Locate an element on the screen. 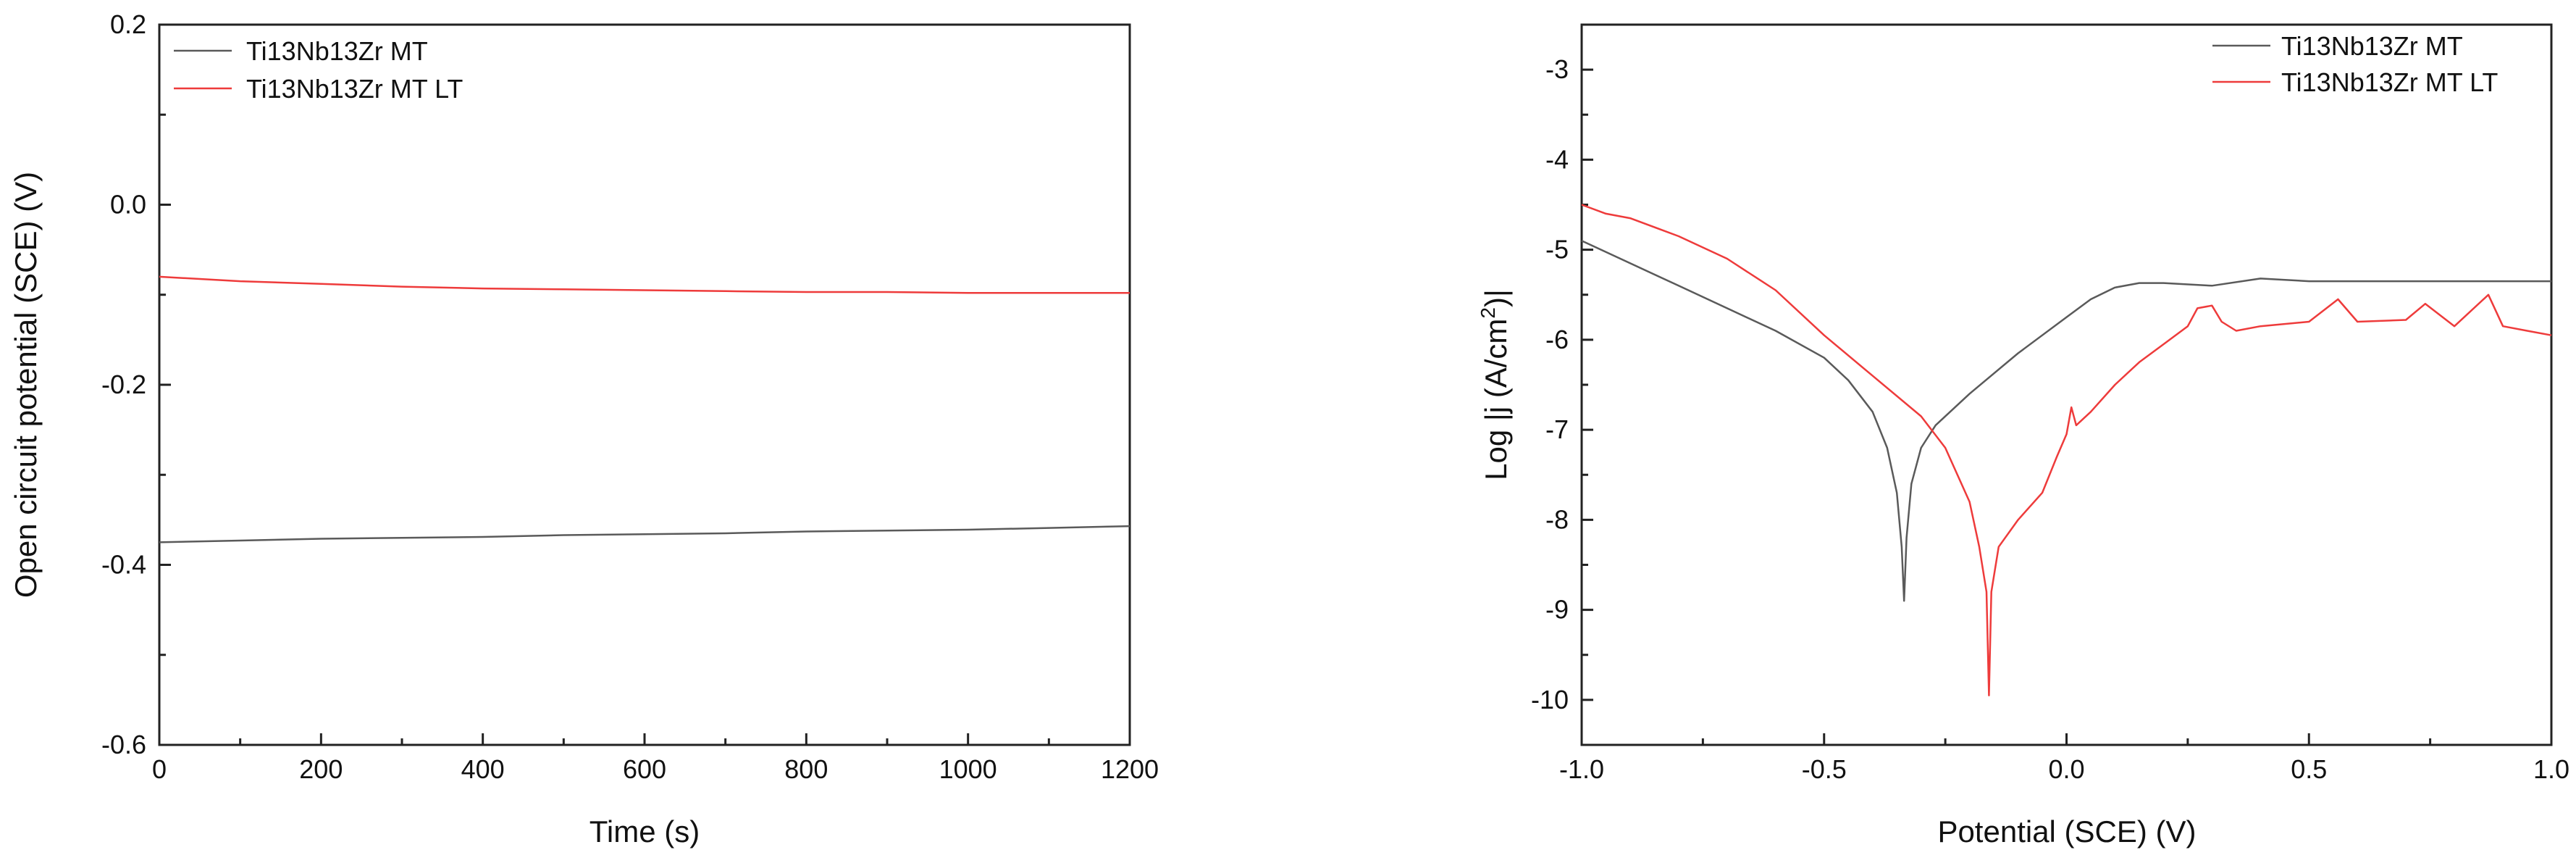 This screenshot has height=863, width=2576. ocp-x-tick-label: 0 is located at coordinates (159, 769).